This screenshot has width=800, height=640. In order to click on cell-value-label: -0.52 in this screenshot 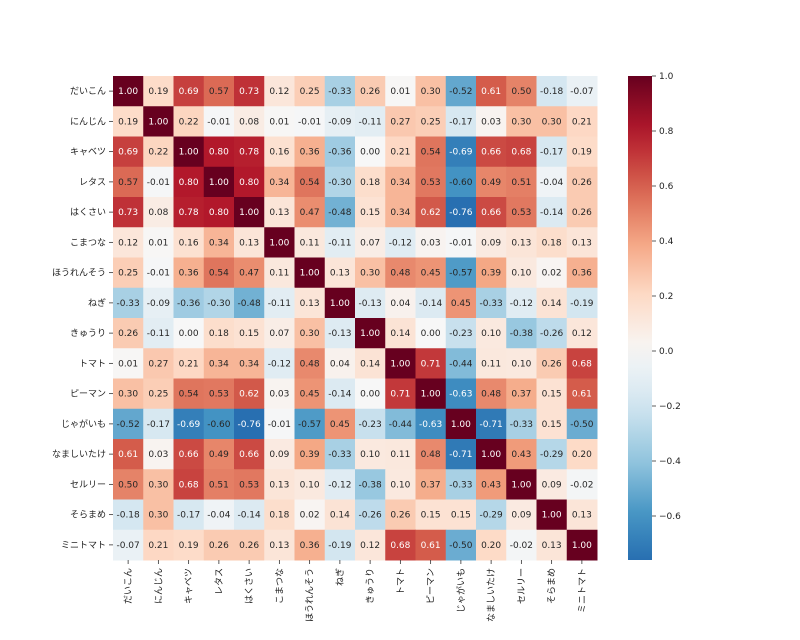, I will do `click(460, 92)`.